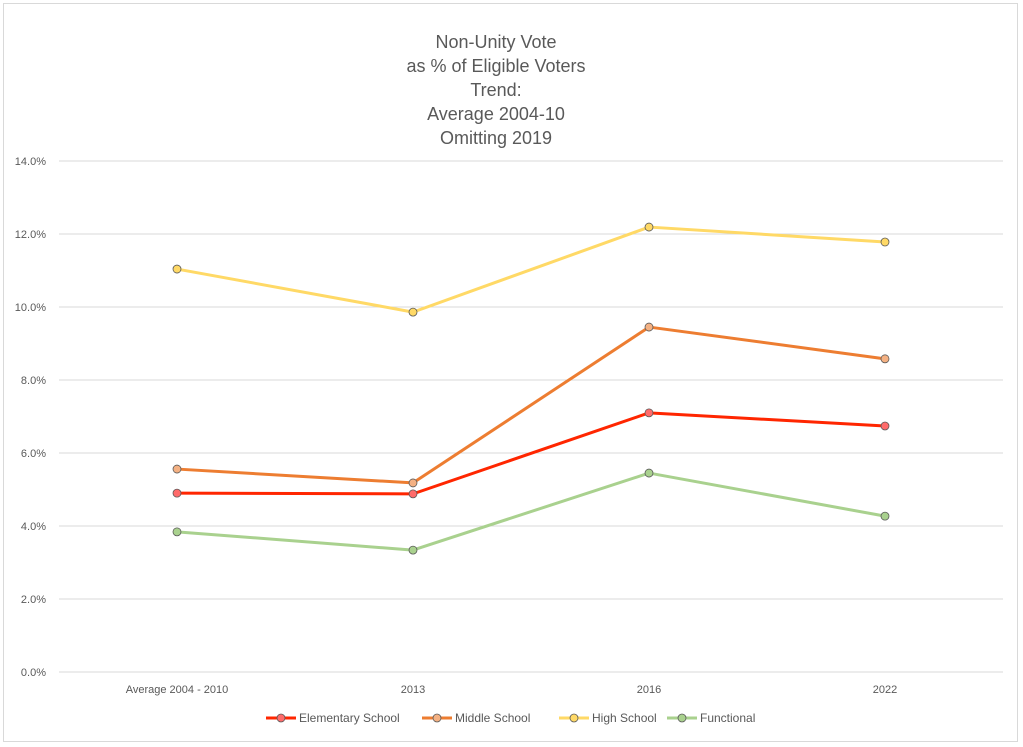 The height and width of the screenshot is (747, 1023). I want to click on y-tick-label: 2.0%, so click(33, 600).